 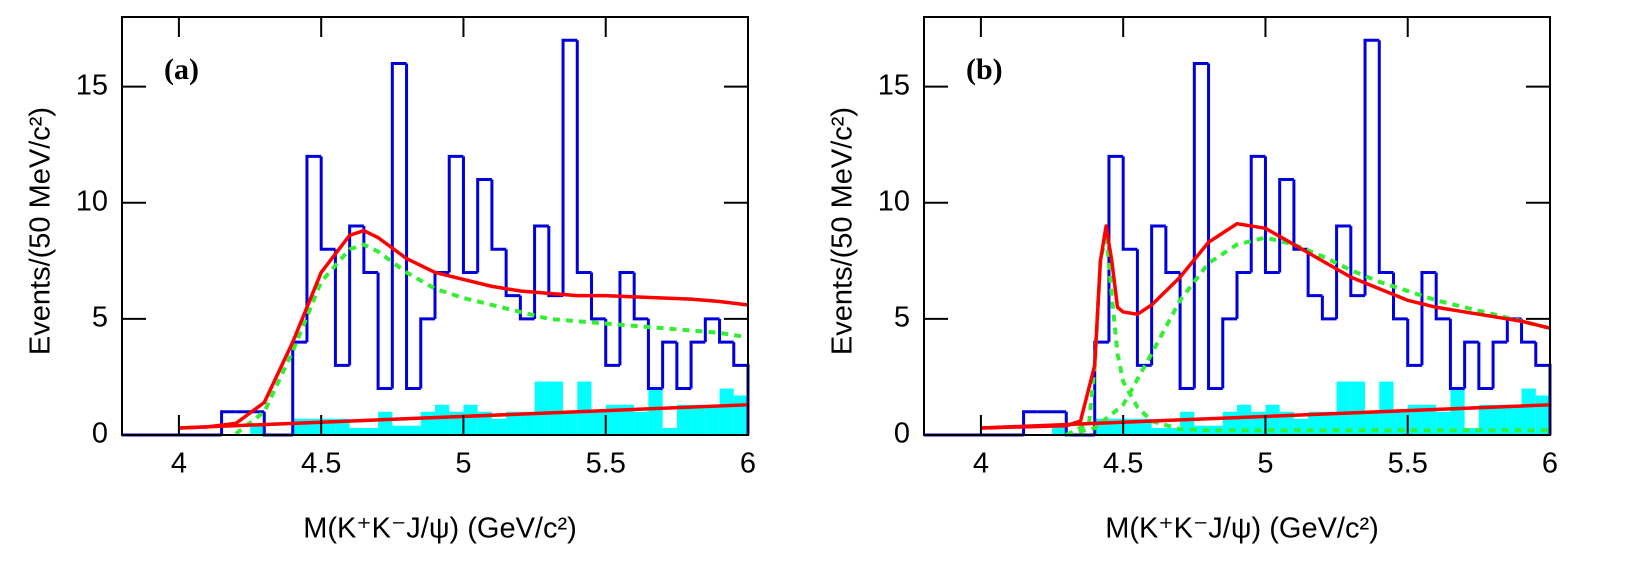 What do you see at coordinates (902, 434) in the screenshot?
I see `y-tick-label: 0` at bounding box center [902, 434].